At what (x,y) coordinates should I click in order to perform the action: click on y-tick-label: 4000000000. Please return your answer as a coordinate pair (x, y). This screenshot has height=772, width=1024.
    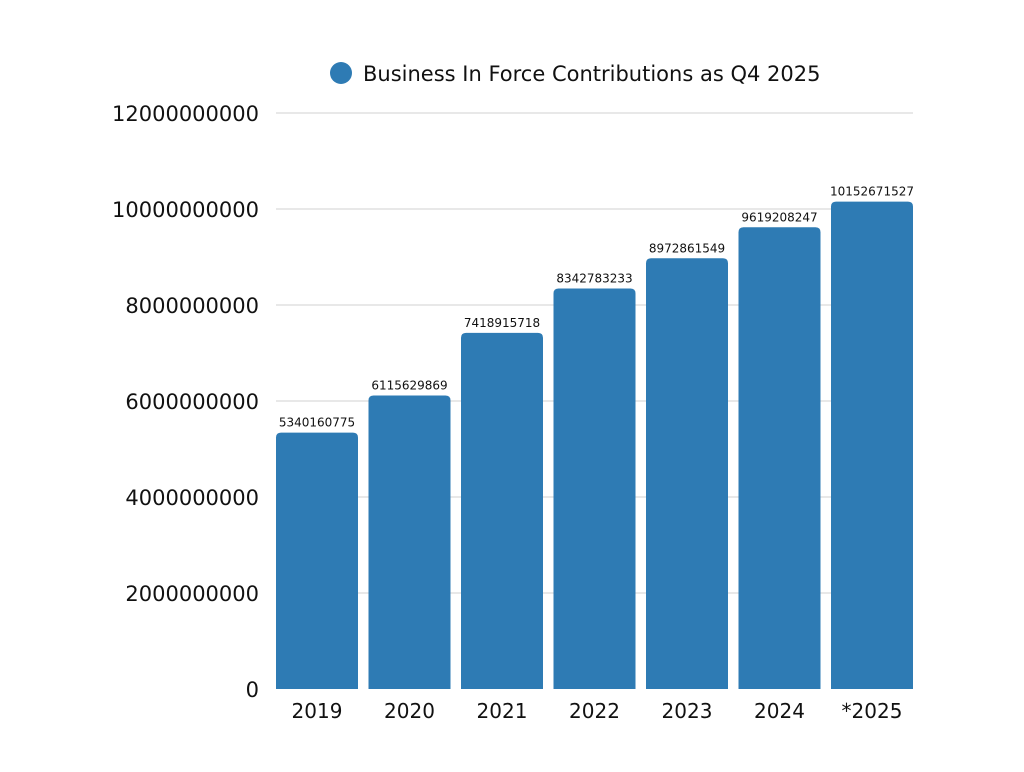
    Looking at the image, I should click on (192, 498).